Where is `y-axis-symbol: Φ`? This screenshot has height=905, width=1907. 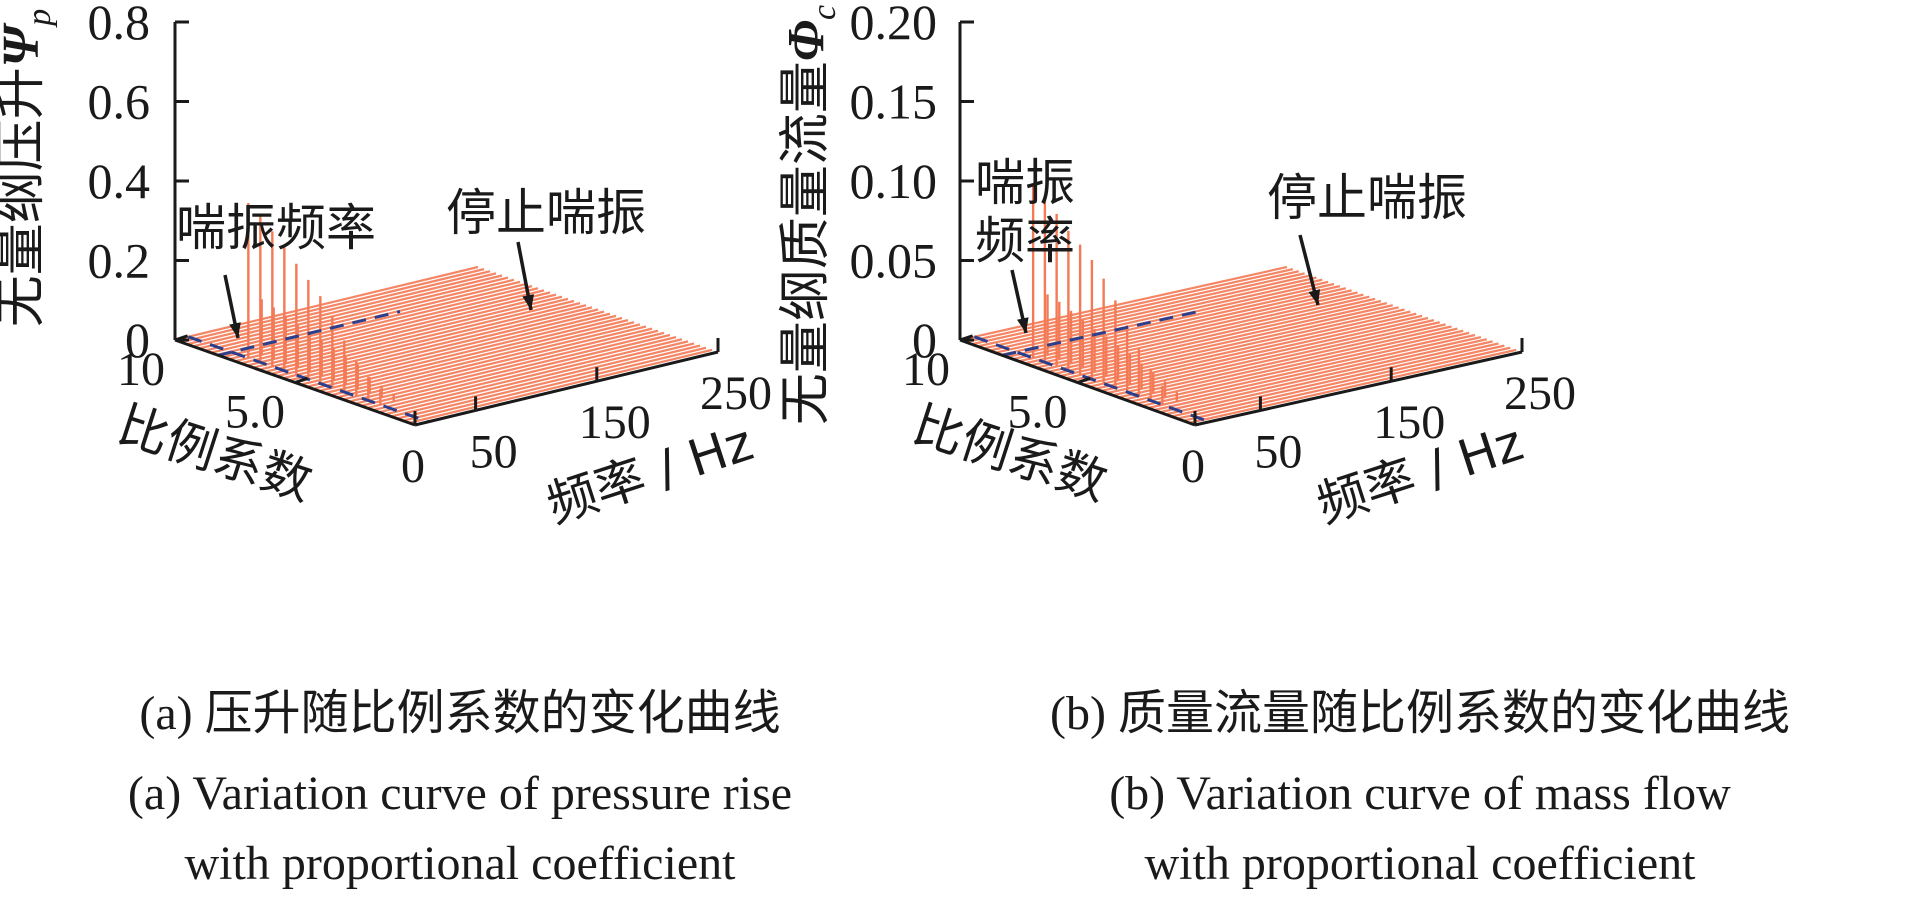
y-axis-symbol: Φ is located at coordinates (806, 40).